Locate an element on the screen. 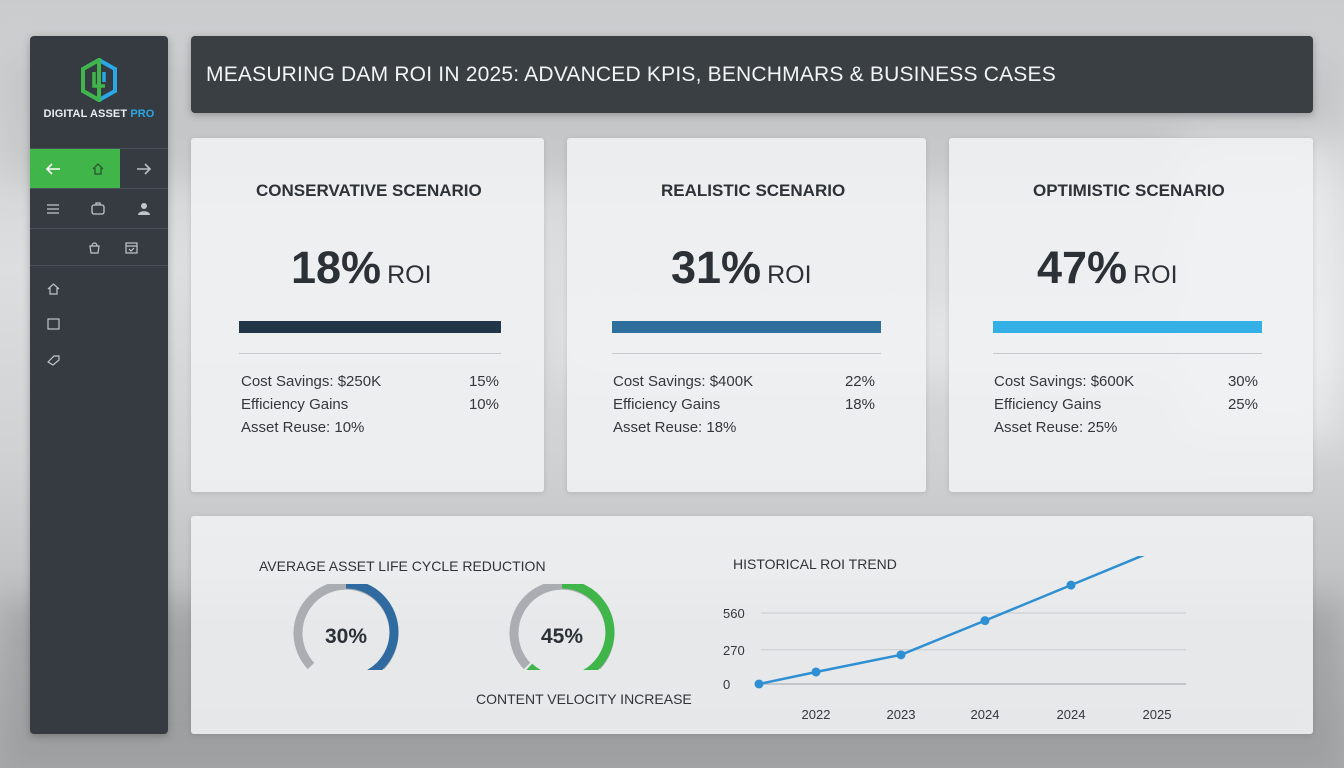  brand-accent: PRO is located at coordinates (142, 114).